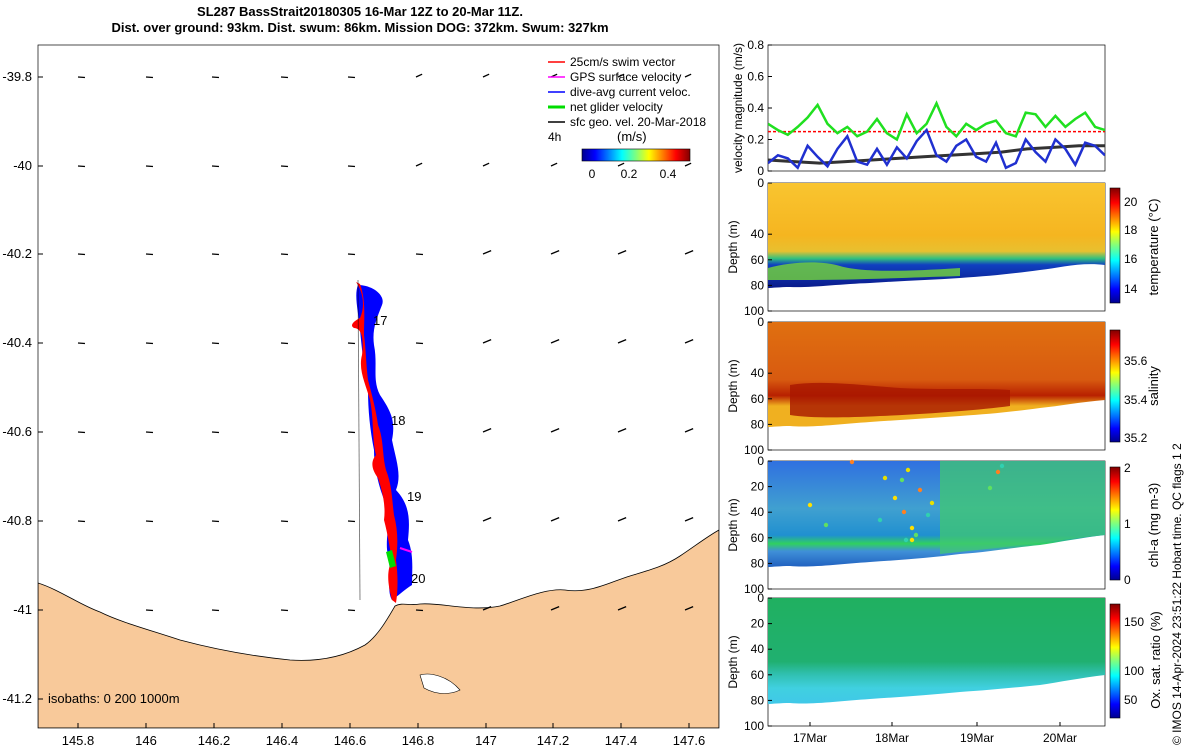  I want to click on oxygen-colorbar-label: Ox. sat. ratio (%), so click(1155, 660).